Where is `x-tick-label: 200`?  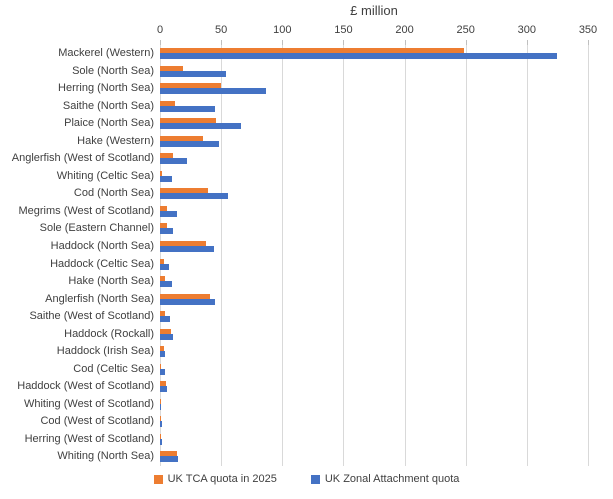 x-tick-label: 200 is located at coordinates (404, 30).